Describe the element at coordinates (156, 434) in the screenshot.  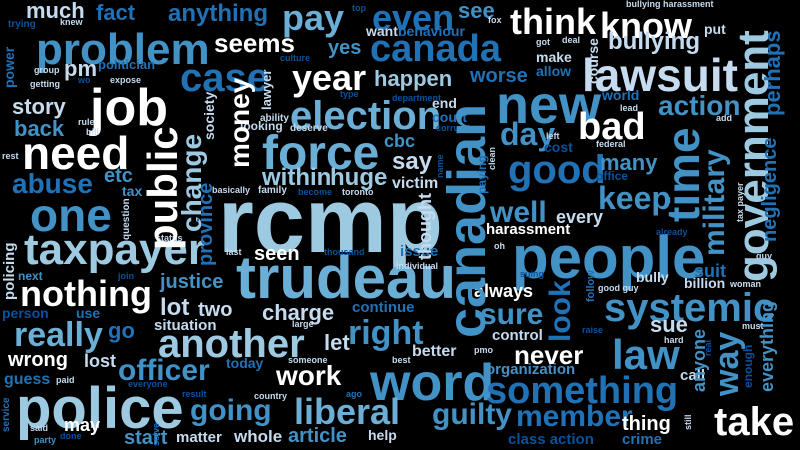
I see `word-solve: solve` at that location.